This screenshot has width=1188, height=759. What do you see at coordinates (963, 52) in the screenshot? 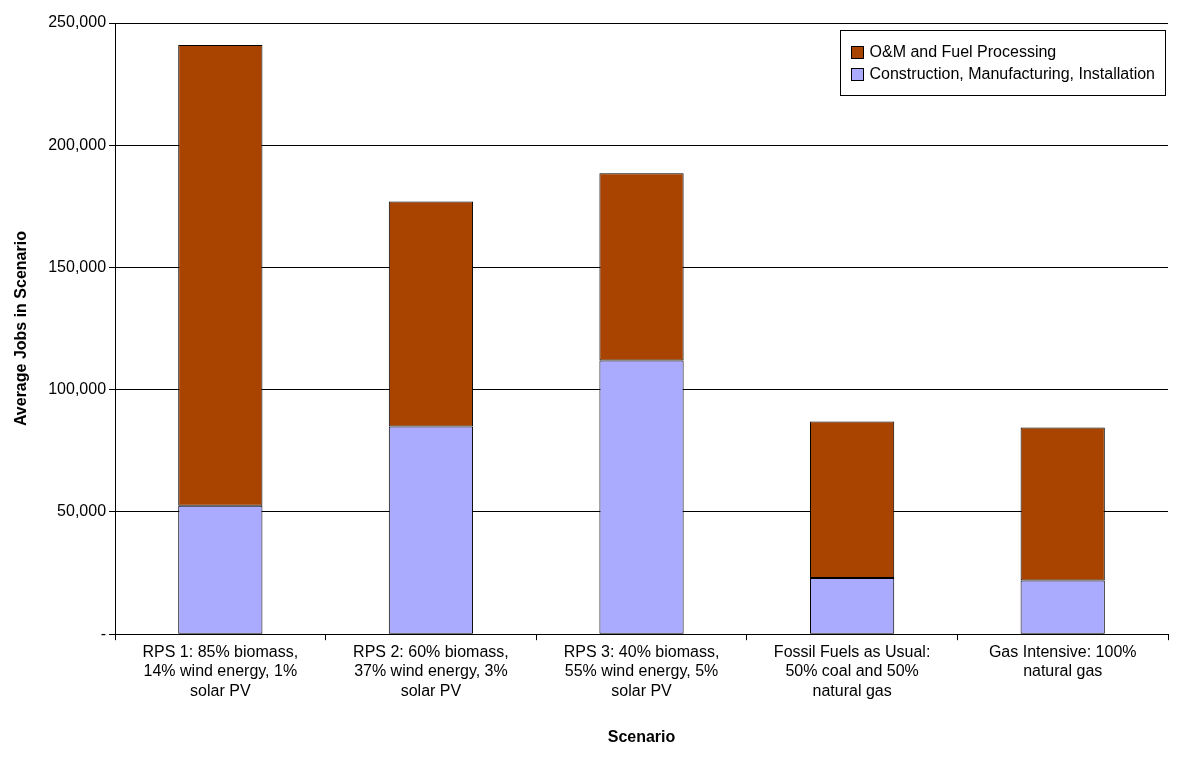
I see `legend-label: O&M and Fuel Processing` at bounding box center [963, 52].